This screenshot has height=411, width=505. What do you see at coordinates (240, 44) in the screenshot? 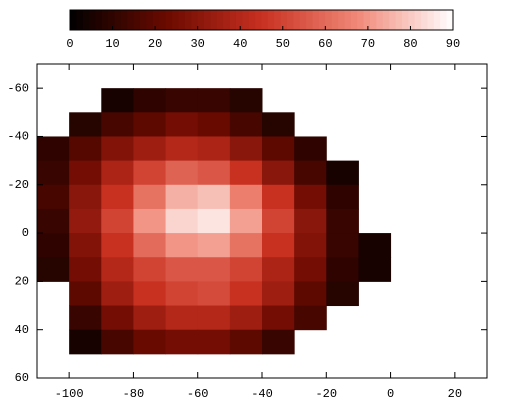
I see `colorbar-tick-label: 40` at bounding box center [240, 44].